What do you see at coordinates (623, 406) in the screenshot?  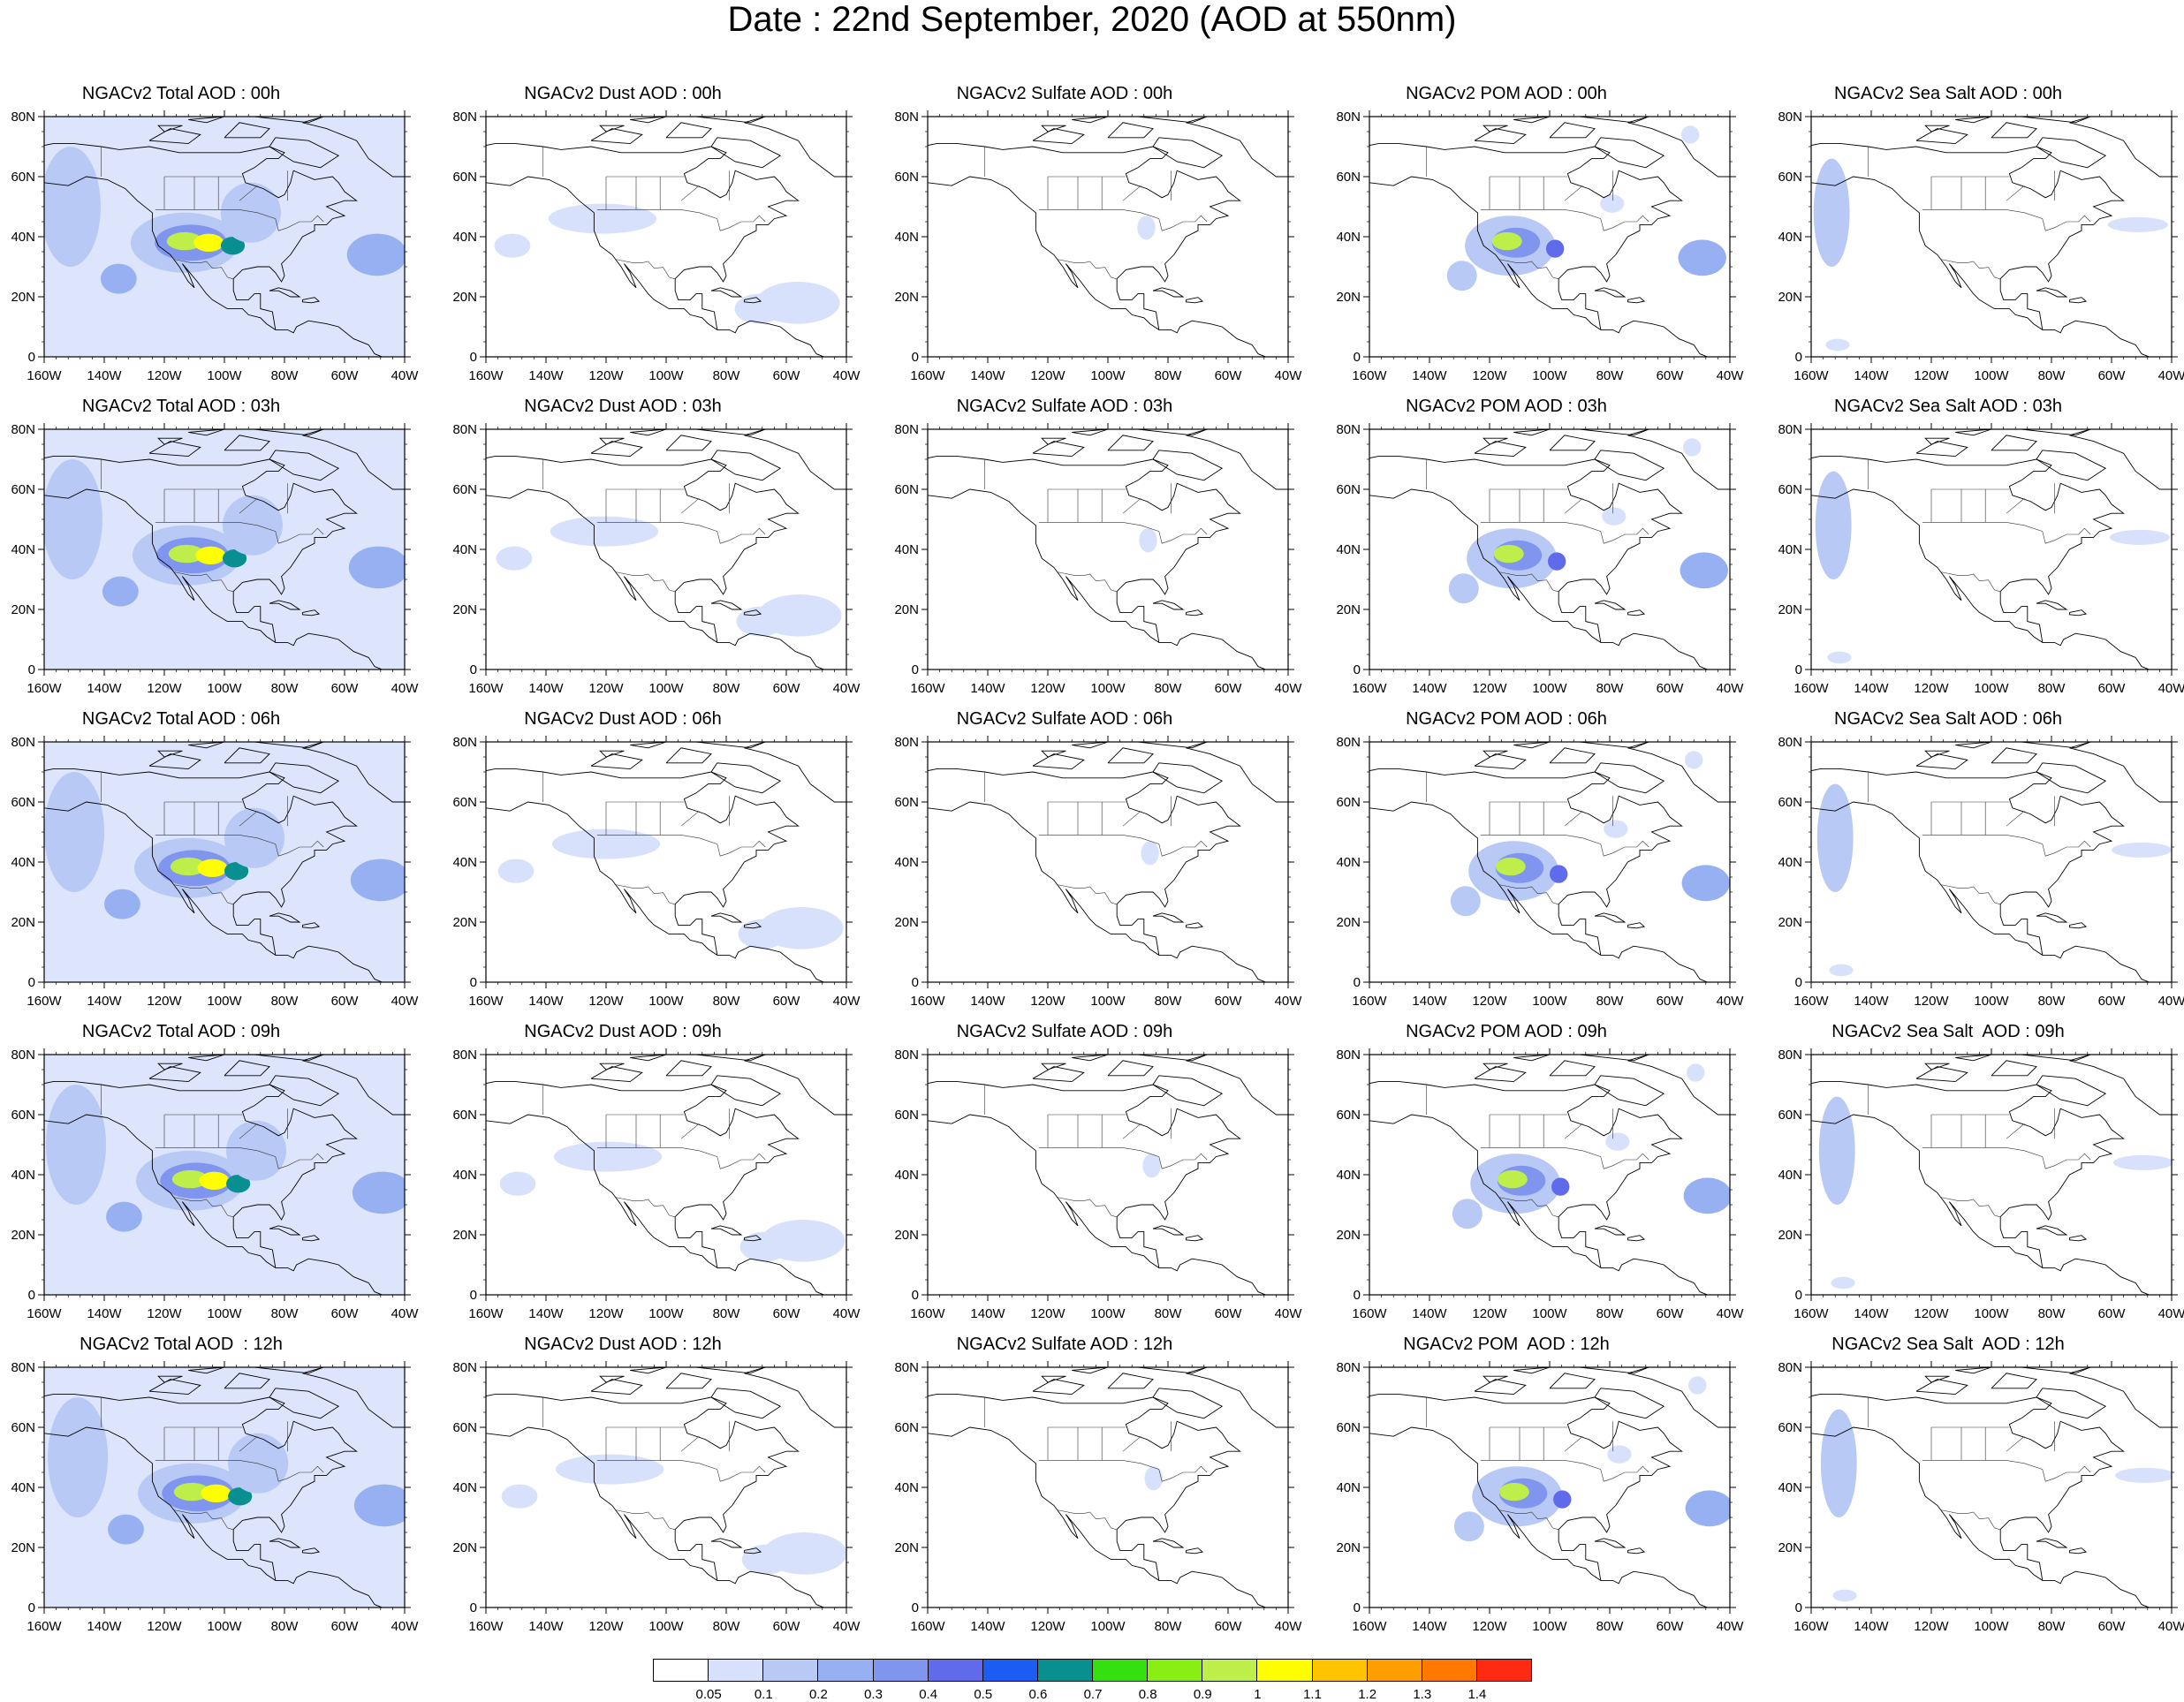 I see `panel-title: NGACv2 Dust AOD : 03h` at bounding box center [623, 406].